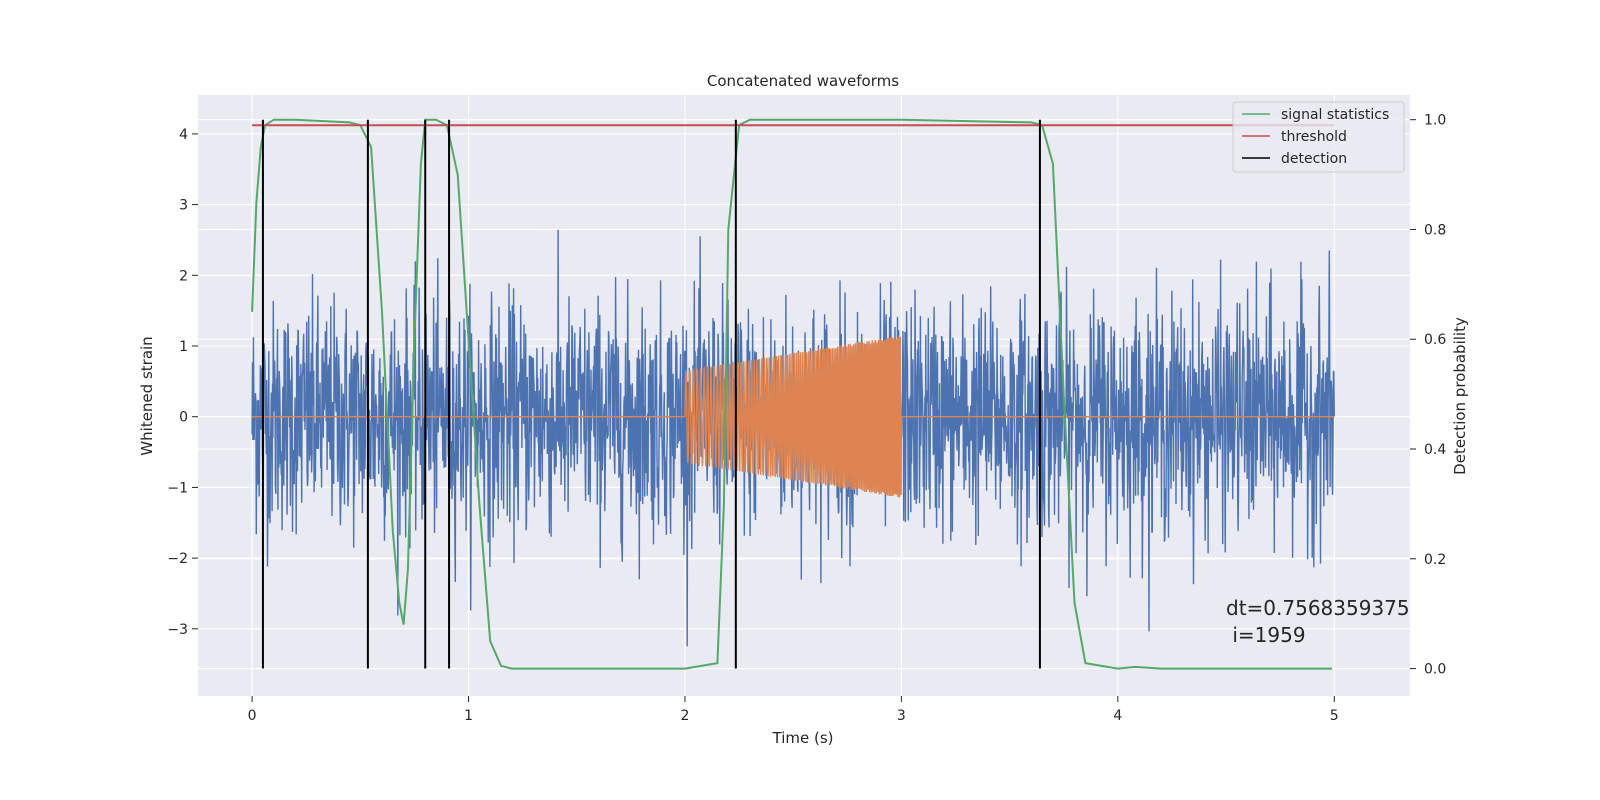  What do you see at coordinates (177, 559) in the screenshot?
I see `y-tick-label-1: −2` at bounding box center [177, 559].